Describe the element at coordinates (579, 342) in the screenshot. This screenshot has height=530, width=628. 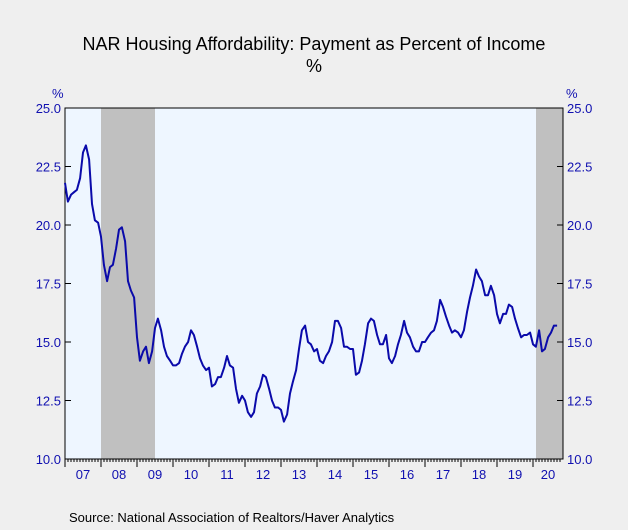
I see `y-tick-label-right-2: 15.0` at that location.